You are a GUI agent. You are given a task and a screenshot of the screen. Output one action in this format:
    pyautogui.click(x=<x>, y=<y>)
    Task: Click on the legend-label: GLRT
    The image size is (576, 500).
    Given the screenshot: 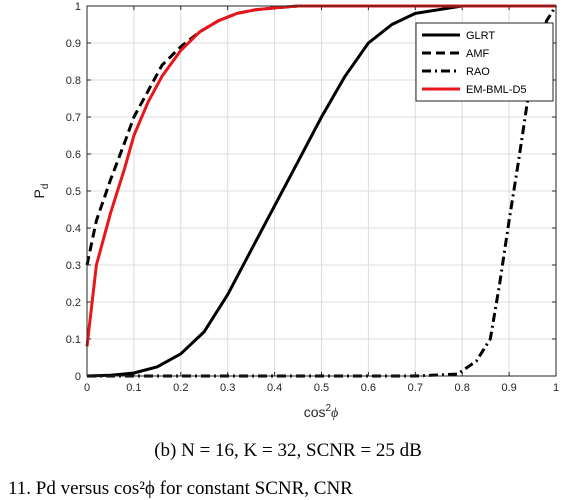 What is the action you would take?
    pyautogui.click(x=480, y=36)
    